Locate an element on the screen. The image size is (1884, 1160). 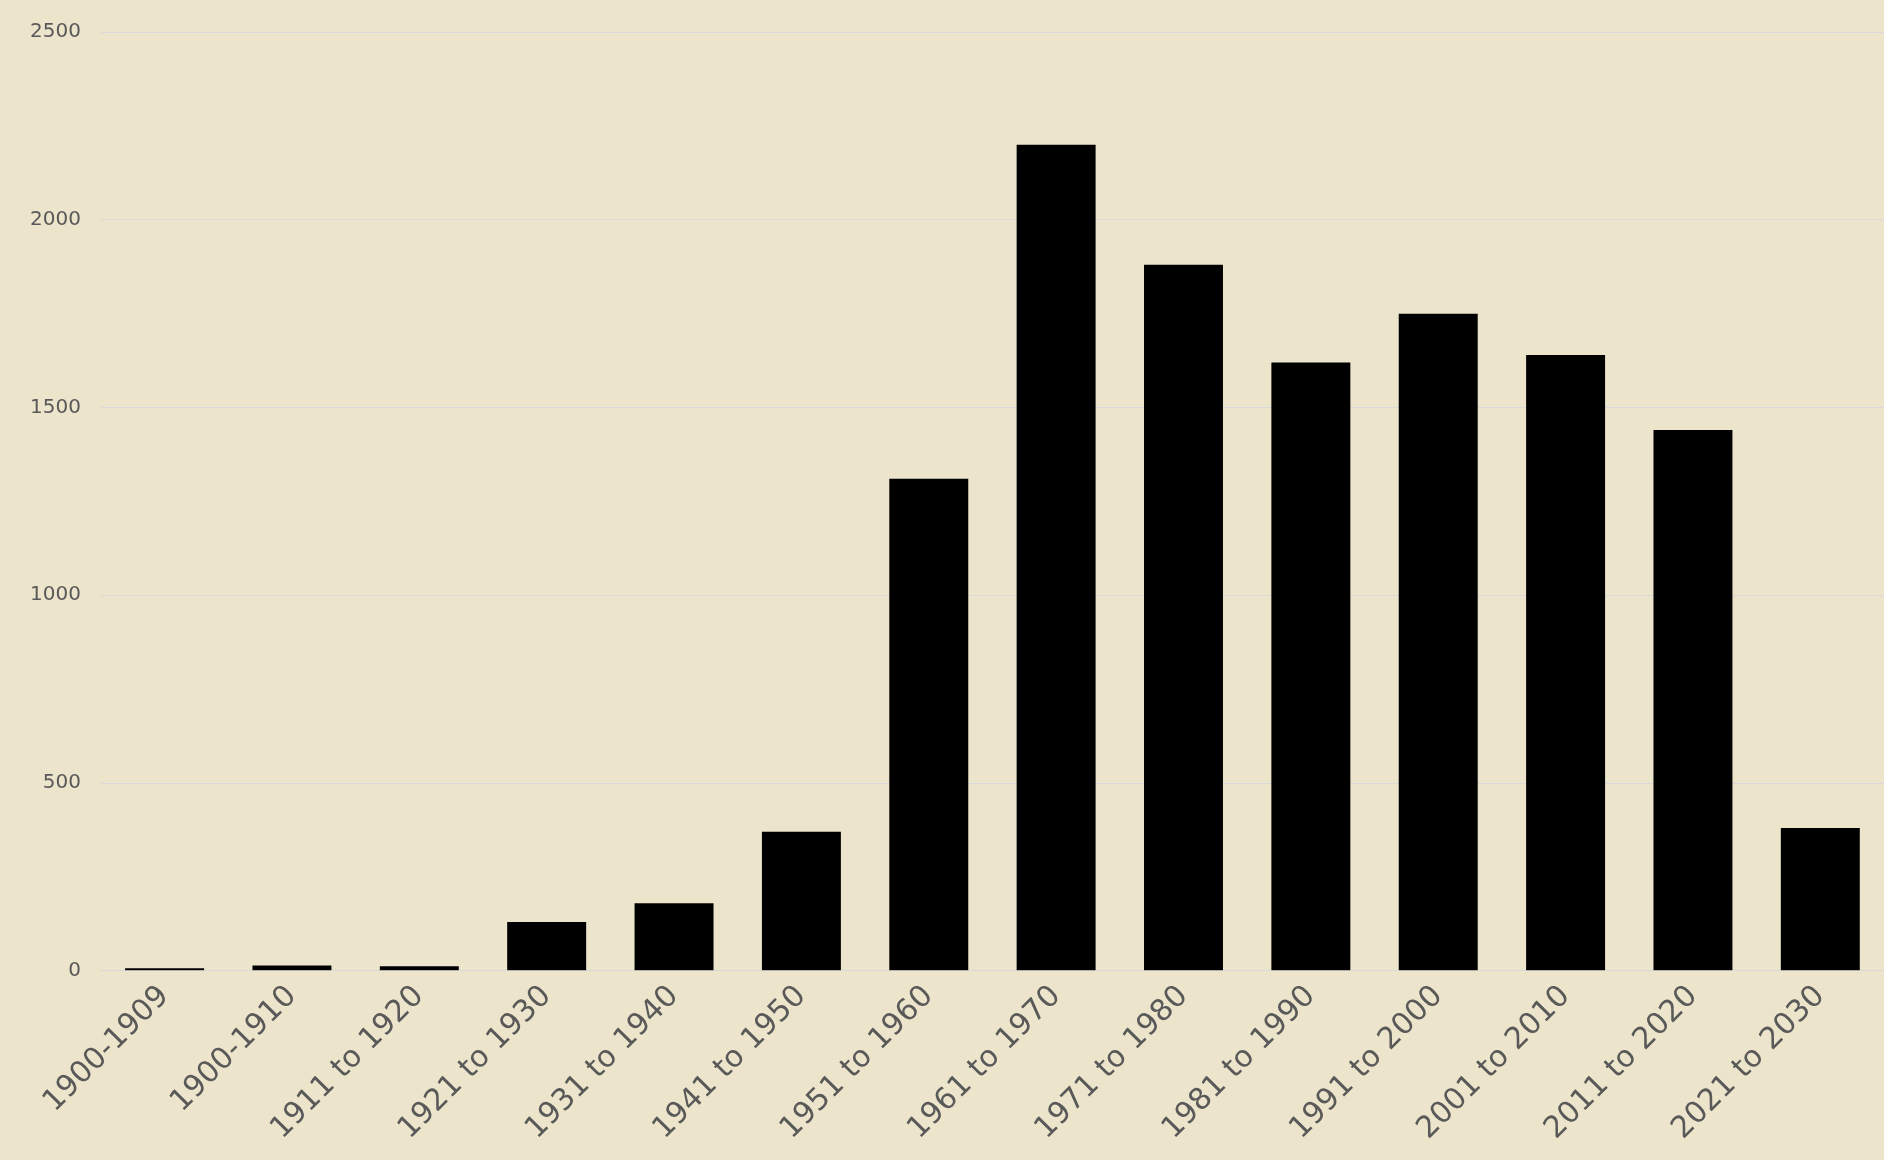
y-tick-label: 0 is located at coordinates (74, 968).